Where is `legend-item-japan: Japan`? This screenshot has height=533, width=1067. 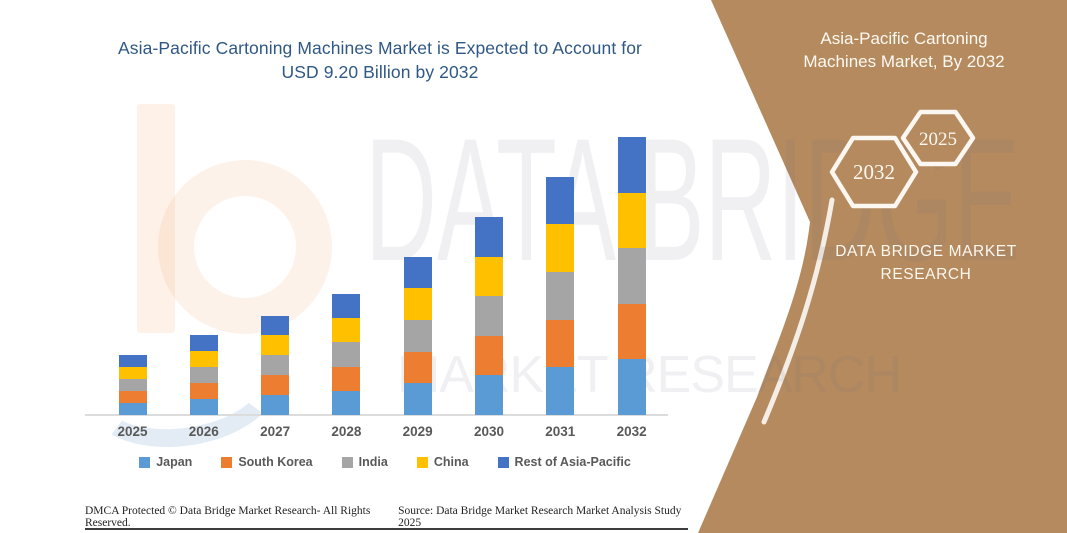 legend-item-japan: Japan is located at coordinates (165, 462).